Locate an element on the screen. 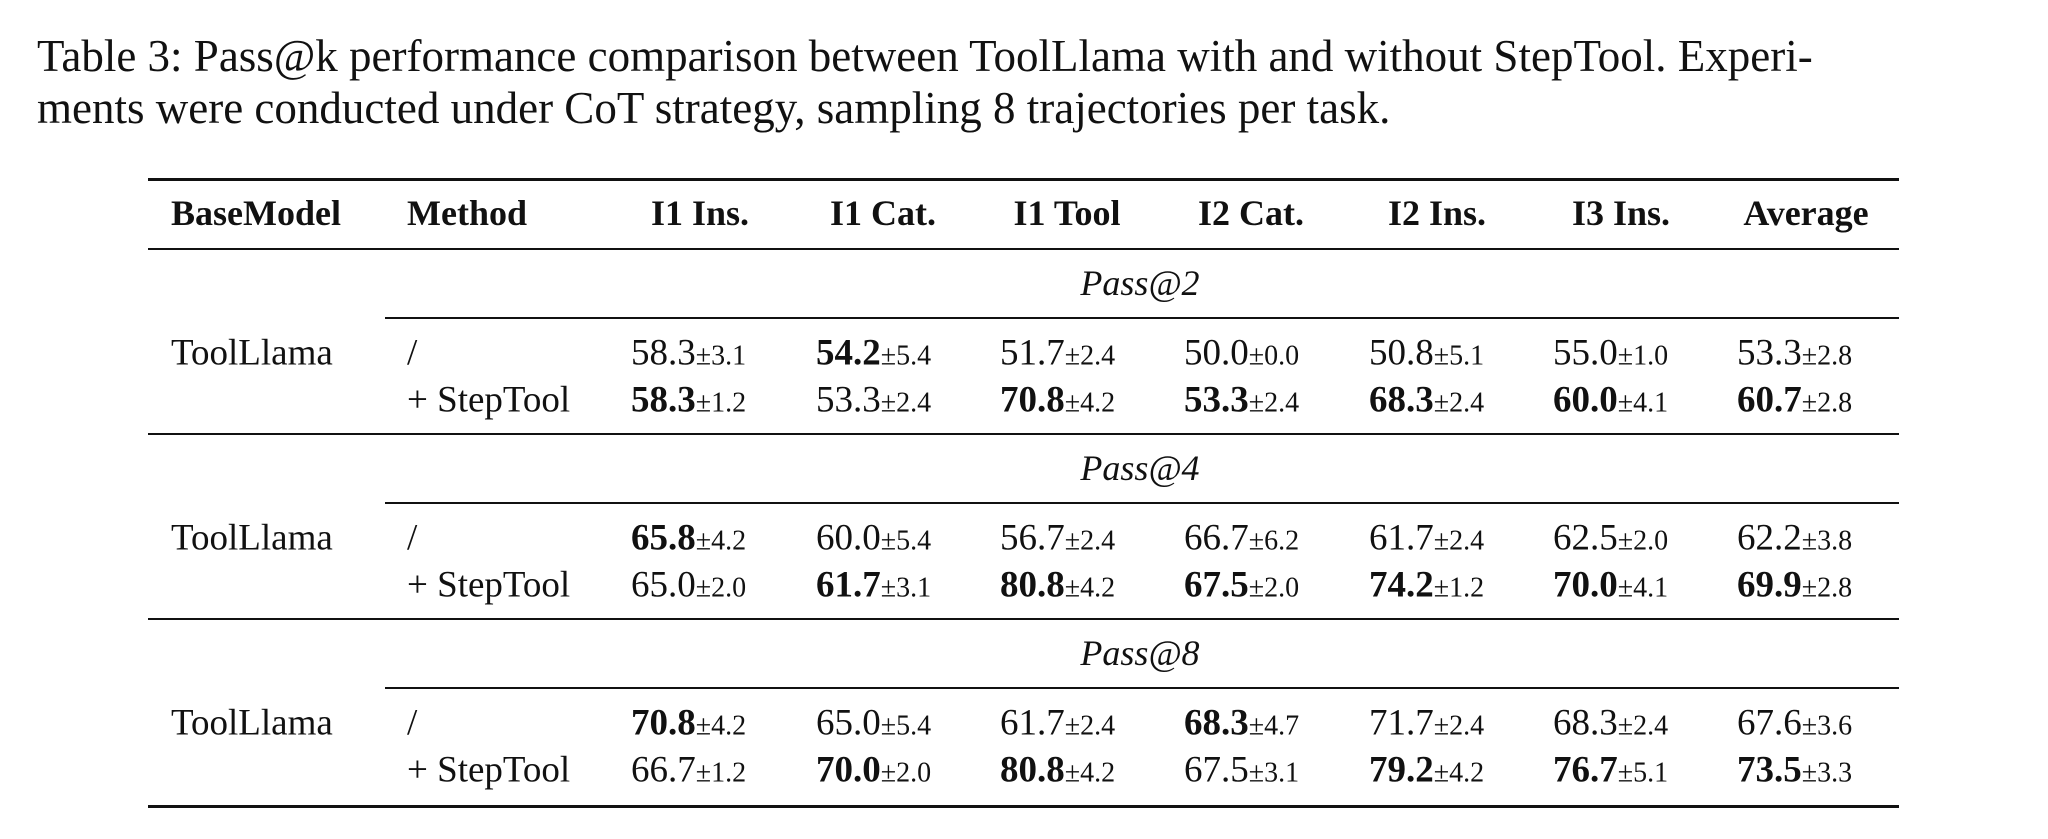 The image size is (2048, 839). score-cell: 79.2±4.2 is located at coordinates (1426, 770).